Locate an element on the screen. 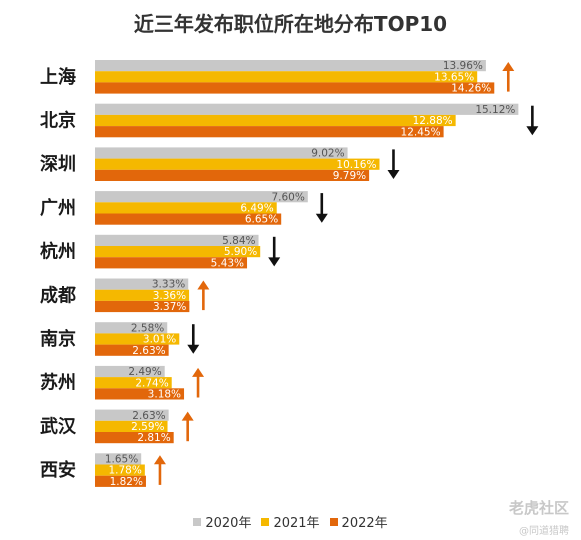 The width and height of the screenshot is (581, 540). data-label: 9.79% is located at coordinates (349, 176).